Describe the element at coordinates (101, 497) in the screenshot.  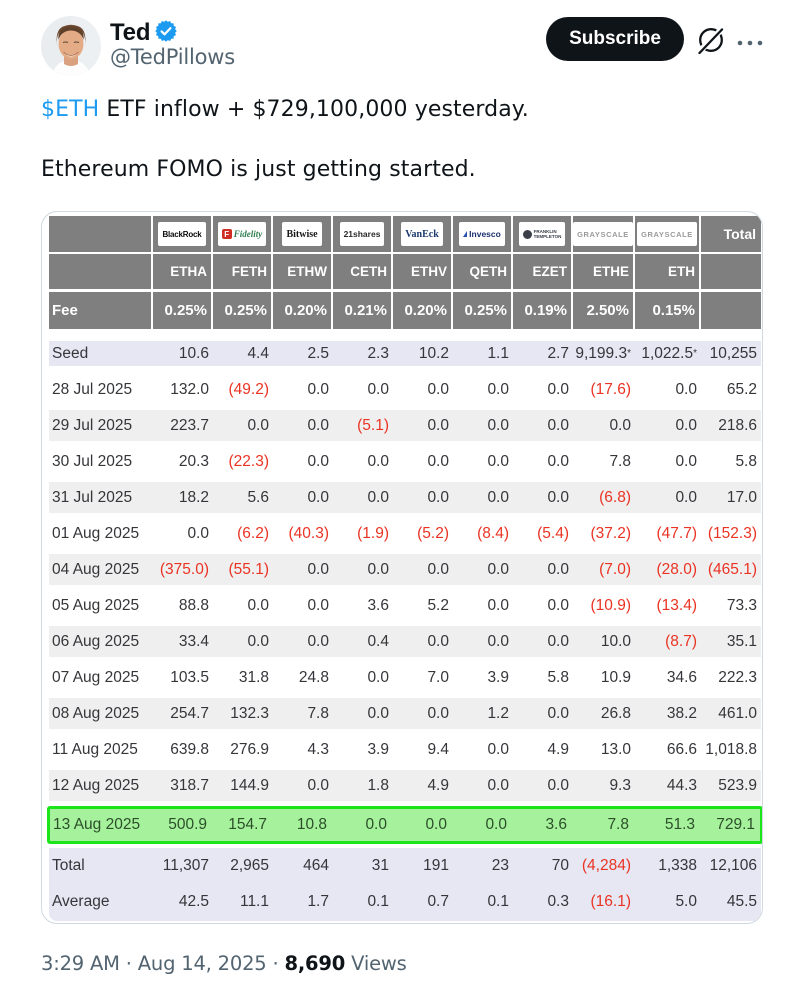
I see `row-label: 31 Jul 2025` at that location.